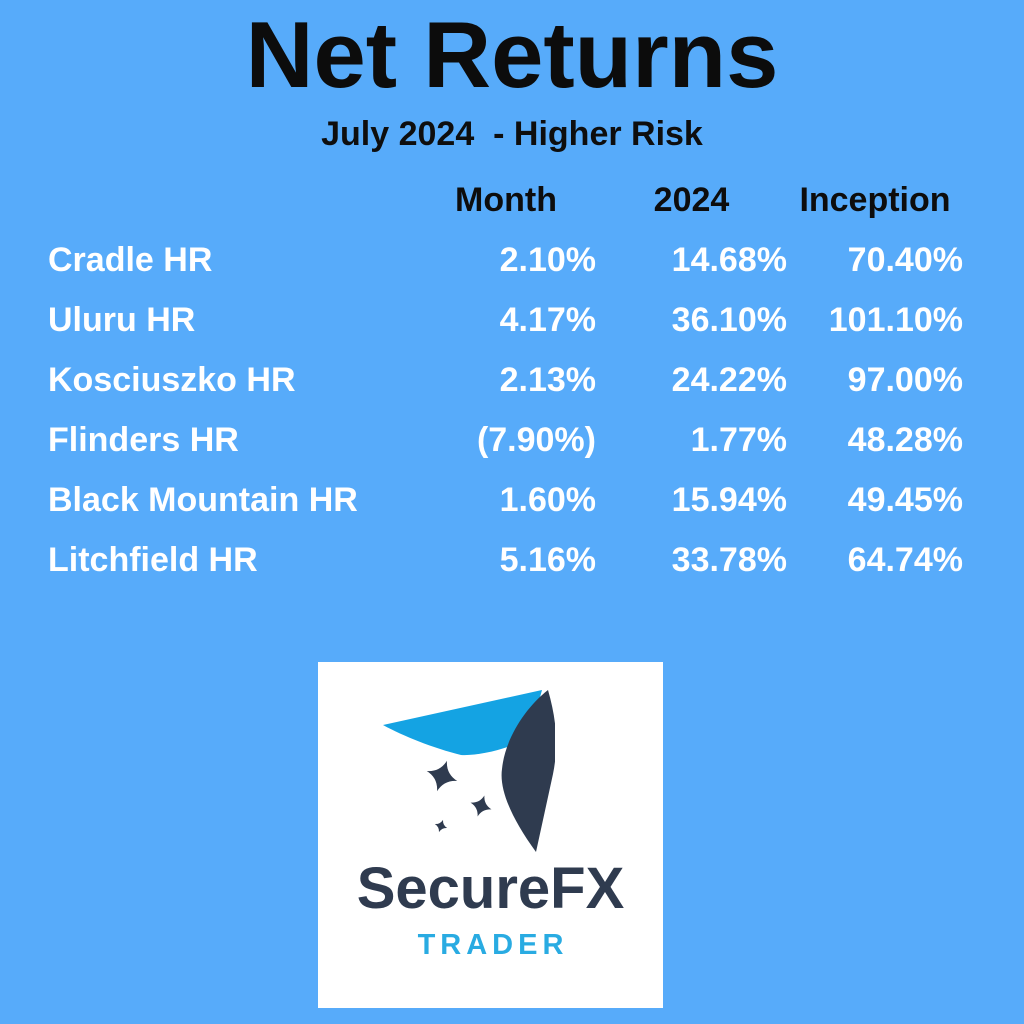 The width and height of the screenshot is (1024, 1024). Describe the element at coordinates (122, 319) in the screenshot. I see `row-label: Uluru HR` at that location.